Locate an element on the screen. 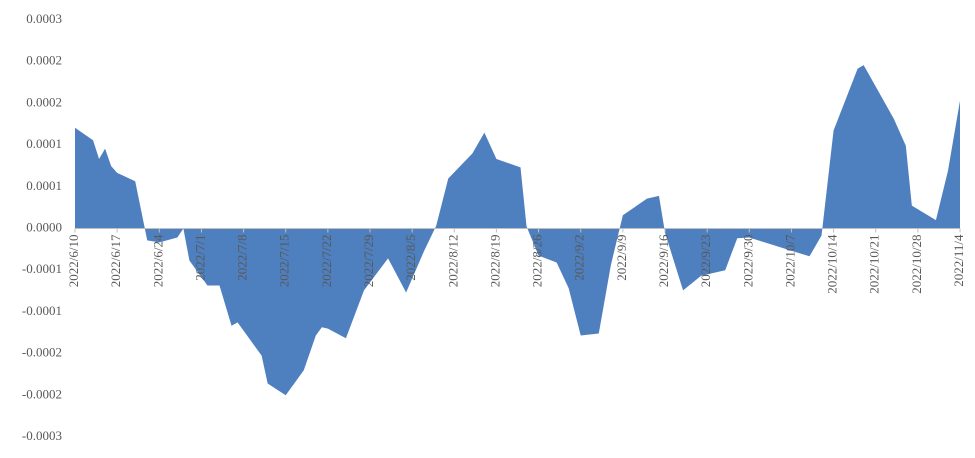  x-tick-label: 2022/10/21 is located at coordinates (874, 264).